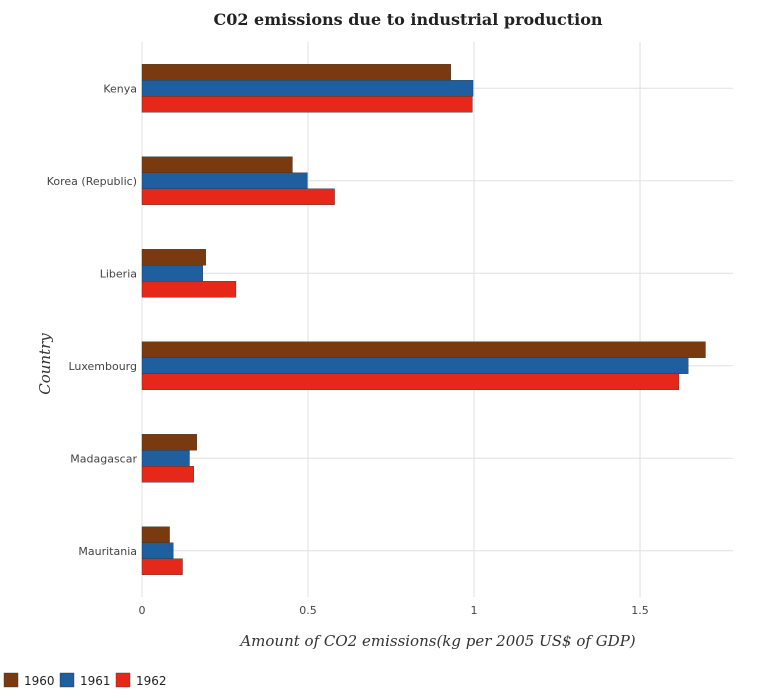  What do you see at coordinates (157, 550) in the screenshot?
I see `bar-1961-mauritania` at bounding box center [157, 550].